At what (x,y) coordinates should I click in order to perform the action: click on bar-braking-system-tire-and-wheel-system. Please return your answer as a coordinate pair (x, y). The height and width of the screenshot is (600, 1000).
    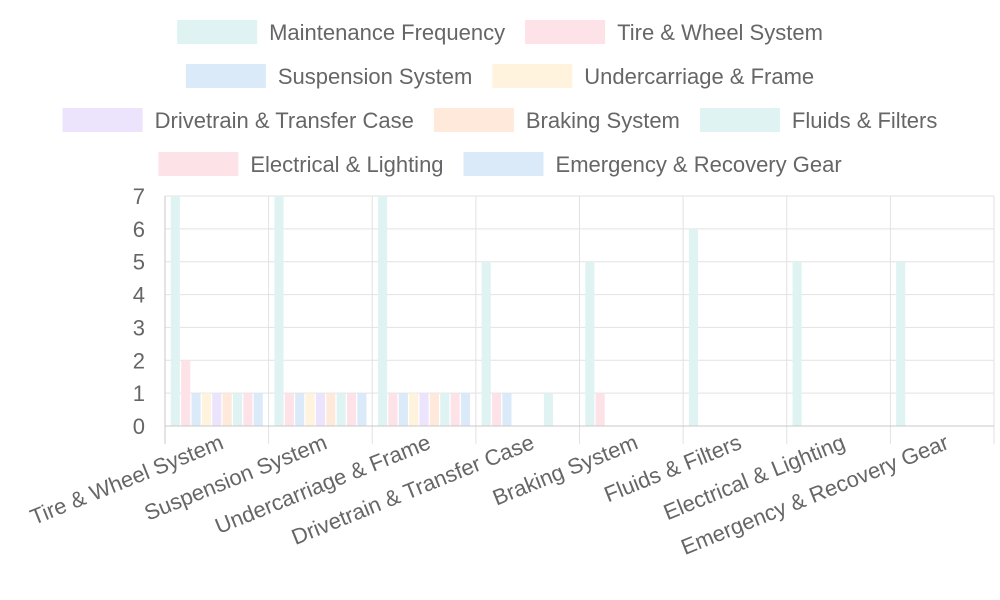
    Looking at the image, I should click on (227, 409).